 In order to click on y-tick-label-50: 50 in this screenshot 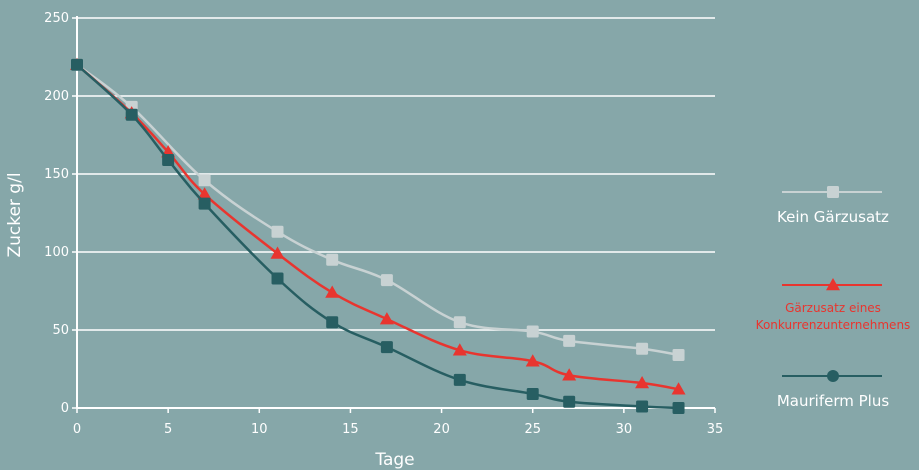, I will do `click(60, 330)`.